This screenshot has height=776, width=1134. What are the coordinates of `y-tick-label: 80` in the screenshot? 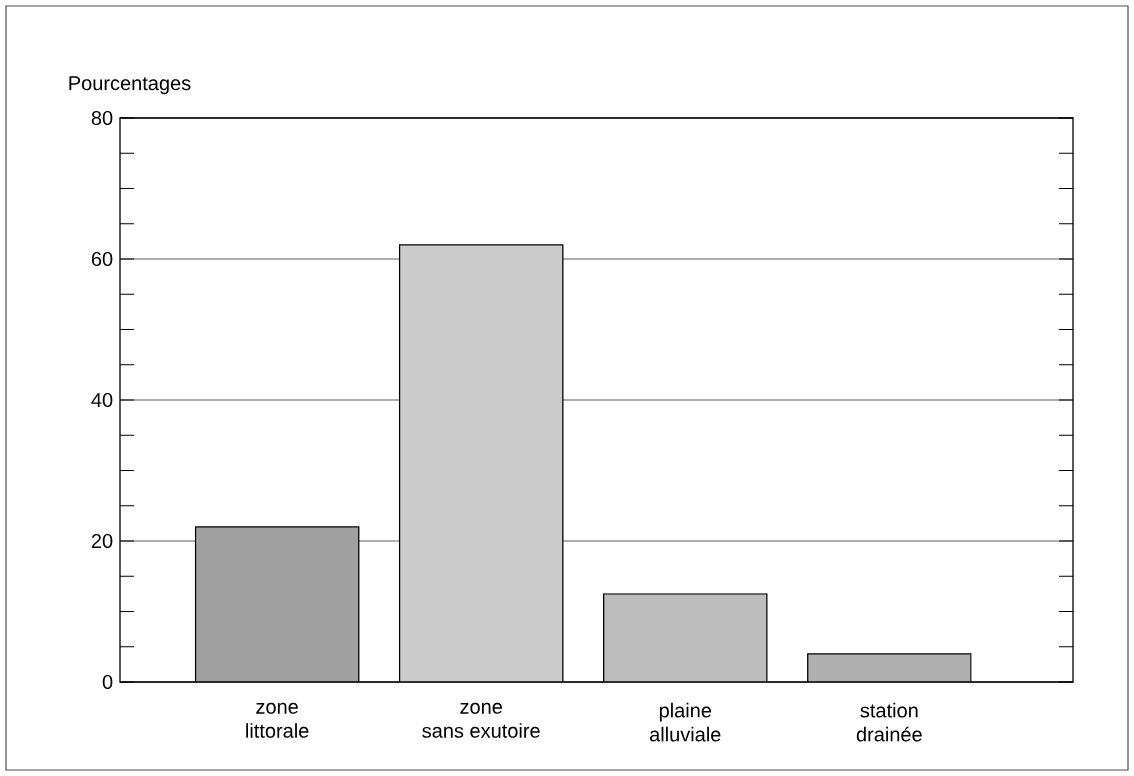 It's located at (102, 118).